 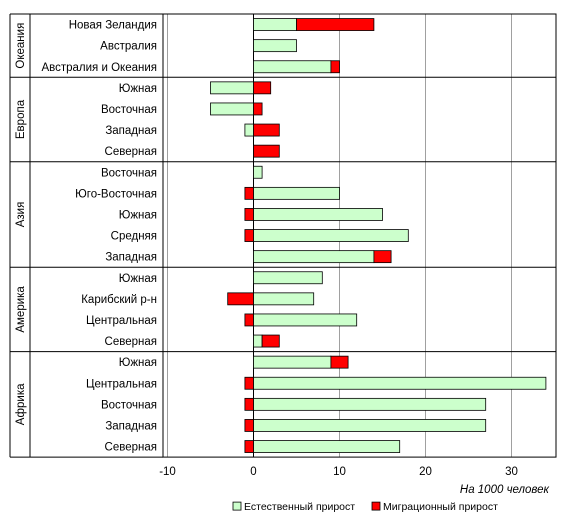 What do you see at coordinates (505, 490) in the screenshot?
I see `x-axis-label: На 1000 человек` at bounding box center [505, 490].